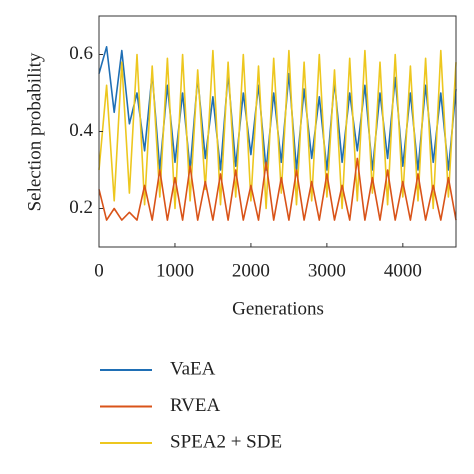 The width and height of the screenshot is (474, 474). I want to click on x-tick-label: 3000, so click(327, 270).